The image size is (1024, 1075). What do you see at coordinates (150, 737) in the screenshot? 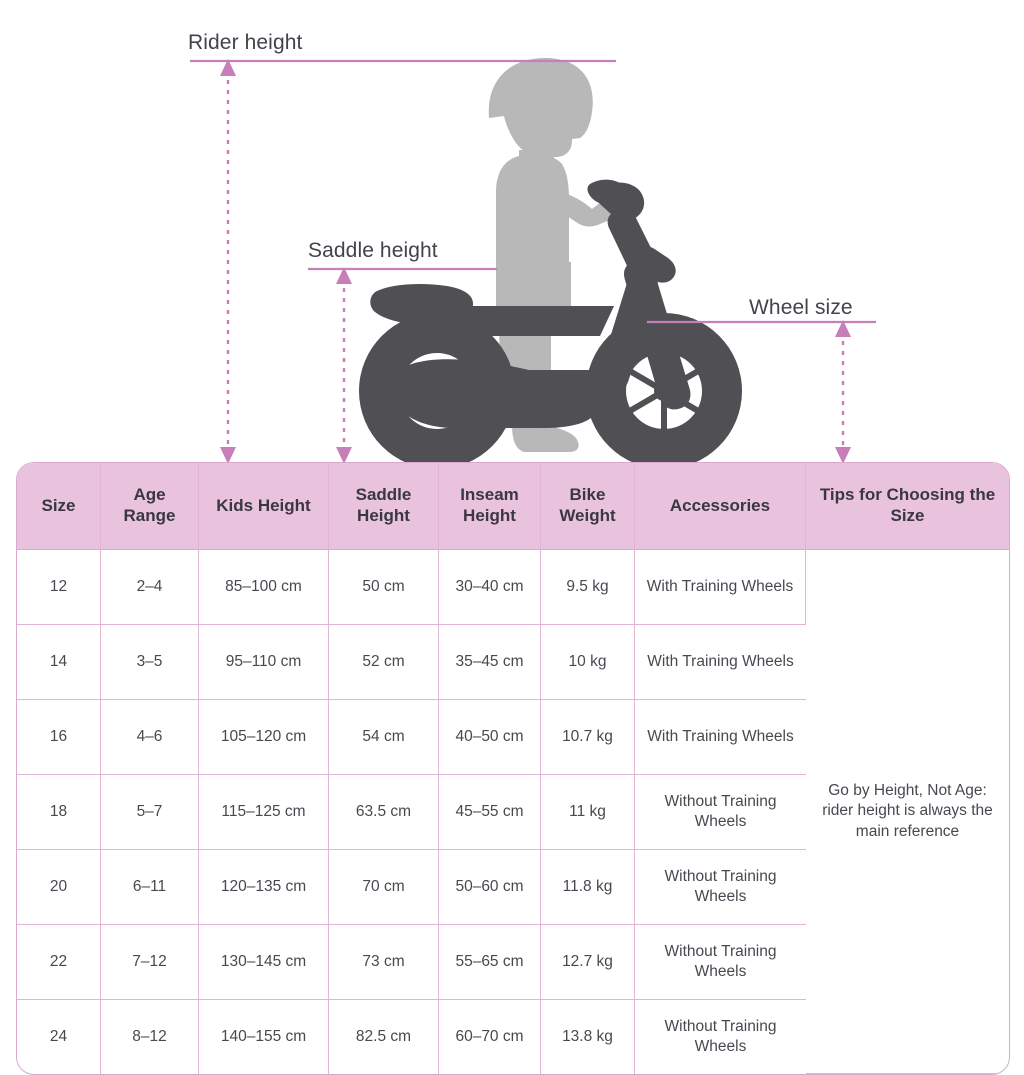
I see `cell-age-range: 4–6` at bounding box center [150, 737].